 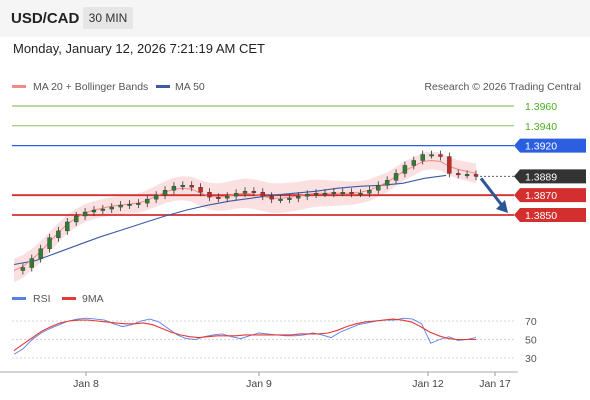 I want to click on rsi-lines, so click(x=245, y=336).